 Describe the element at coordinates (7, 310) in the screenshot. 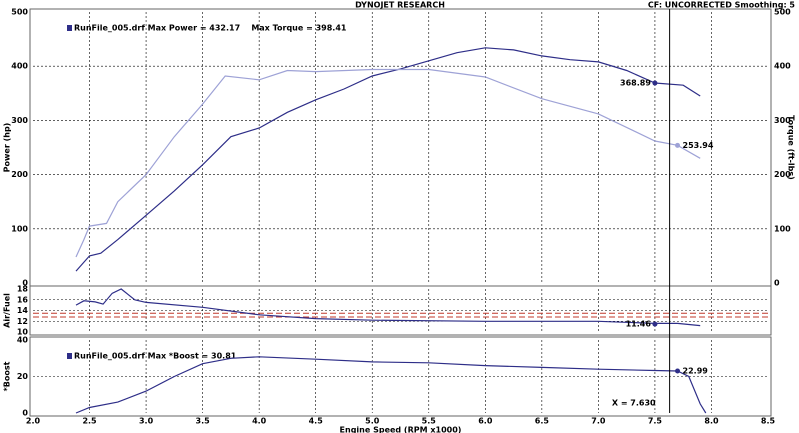

I see `y-axis-label: Air/Fuel` at that location.